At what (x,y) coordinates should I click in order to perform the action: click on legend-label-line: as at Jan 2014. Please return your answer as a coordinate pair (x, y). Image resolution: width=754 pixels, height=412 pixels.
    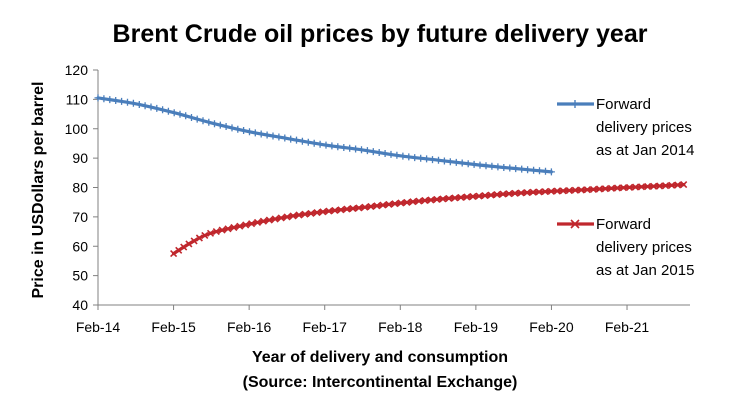
    Looking at the image, I should click on (645, 150).